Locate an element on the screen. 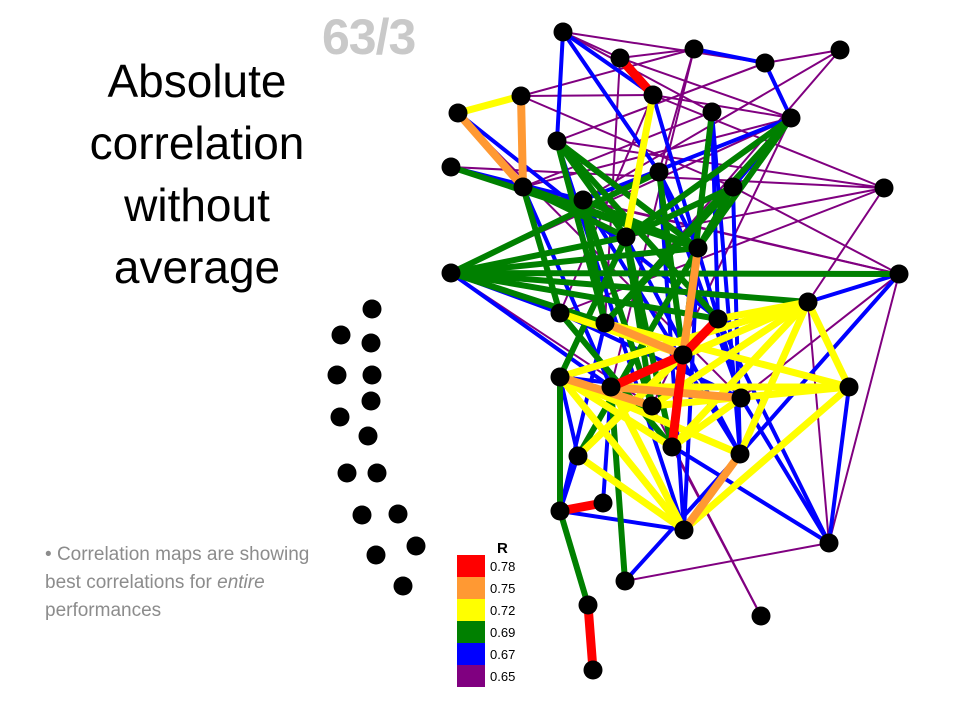  legend-title: R is located at coordinates (502, 548).